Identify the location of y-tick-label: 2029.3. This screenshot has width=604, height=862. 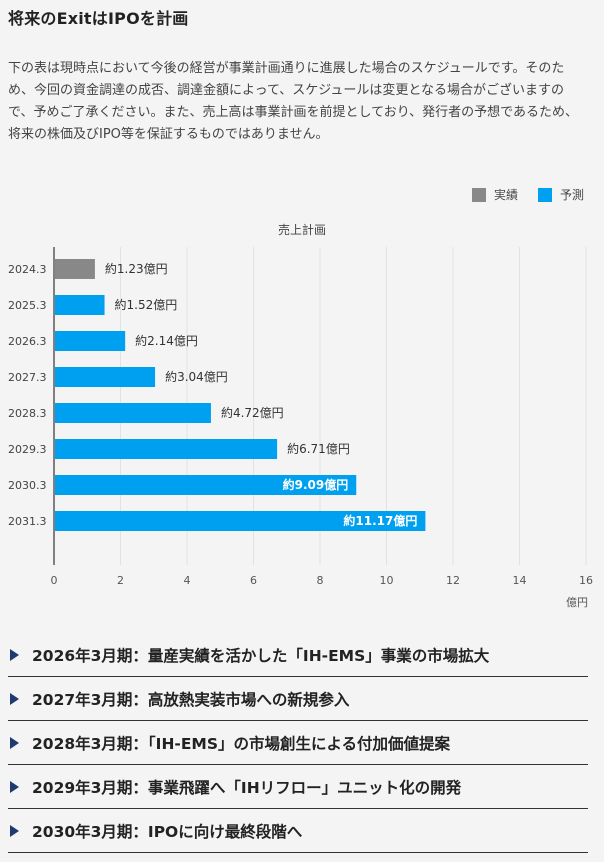
(27, 449).